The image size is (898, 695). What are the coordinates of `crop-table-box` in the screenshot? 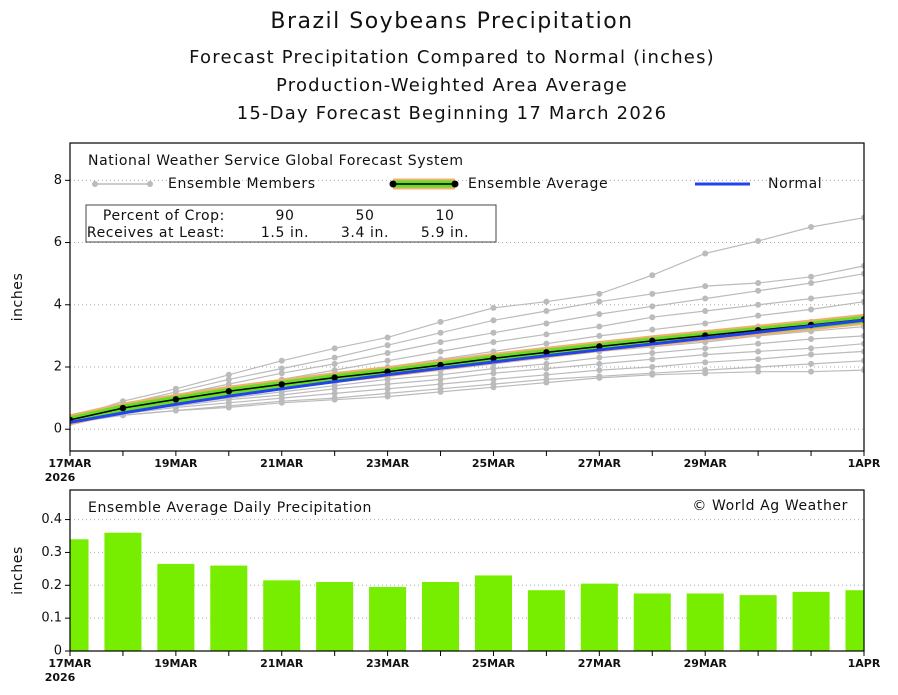 It's located at (291, 223).